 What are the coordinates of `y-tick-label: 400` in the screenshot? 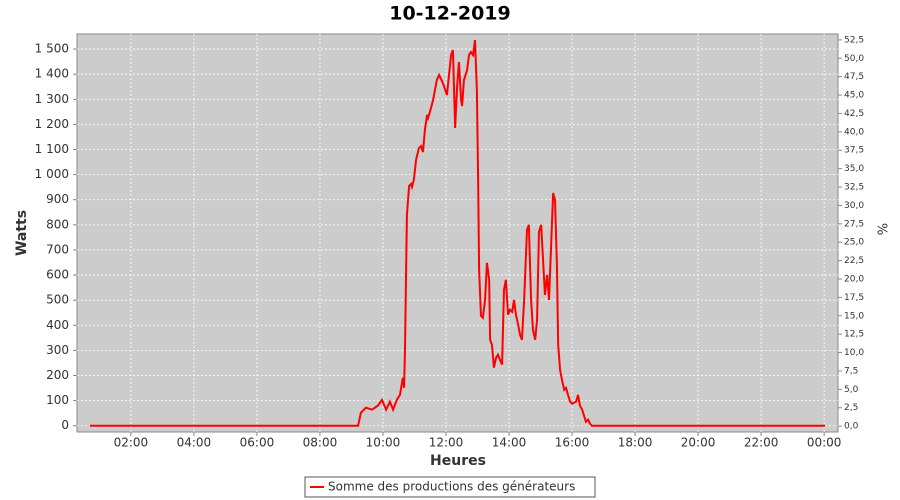 It's located at (57, 325).